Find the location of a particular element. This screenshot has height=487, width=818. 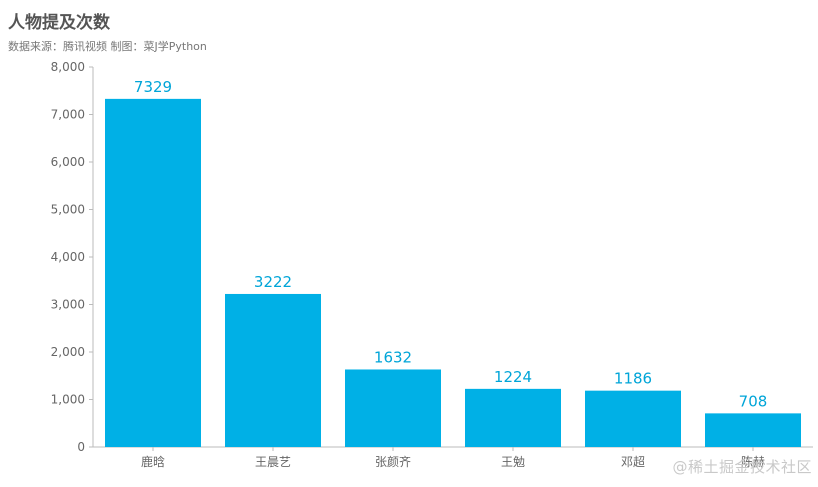

data-label: 1632 is located at coordinates (393, 357).